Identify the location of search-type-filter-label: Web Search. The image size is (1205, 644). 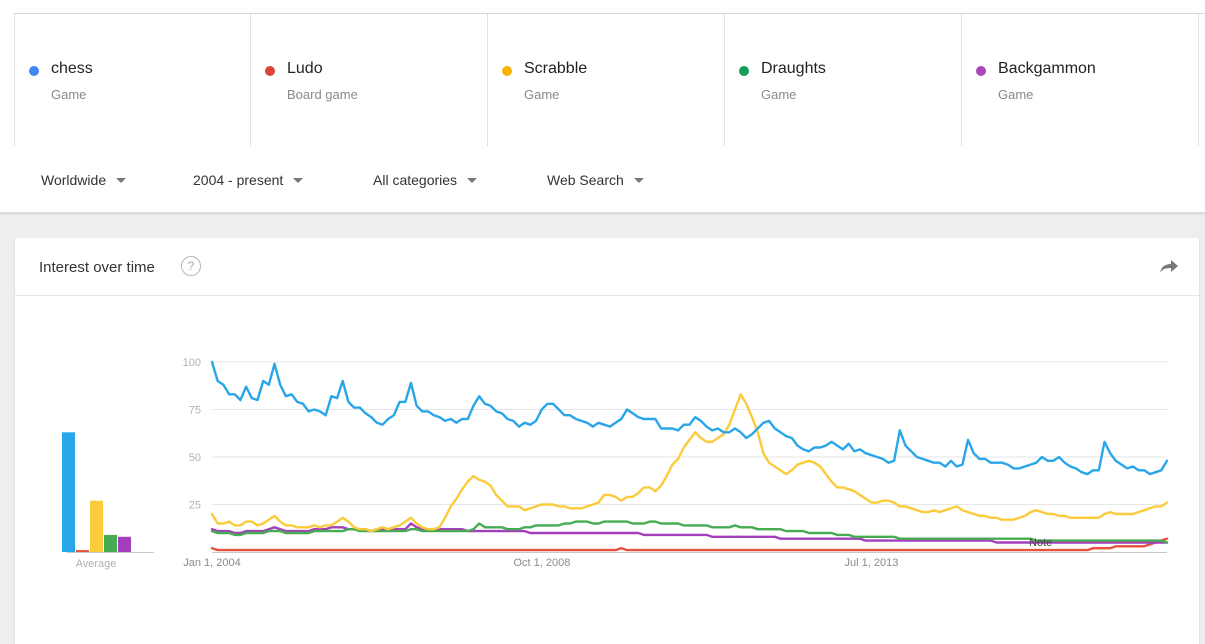
(585, 180).